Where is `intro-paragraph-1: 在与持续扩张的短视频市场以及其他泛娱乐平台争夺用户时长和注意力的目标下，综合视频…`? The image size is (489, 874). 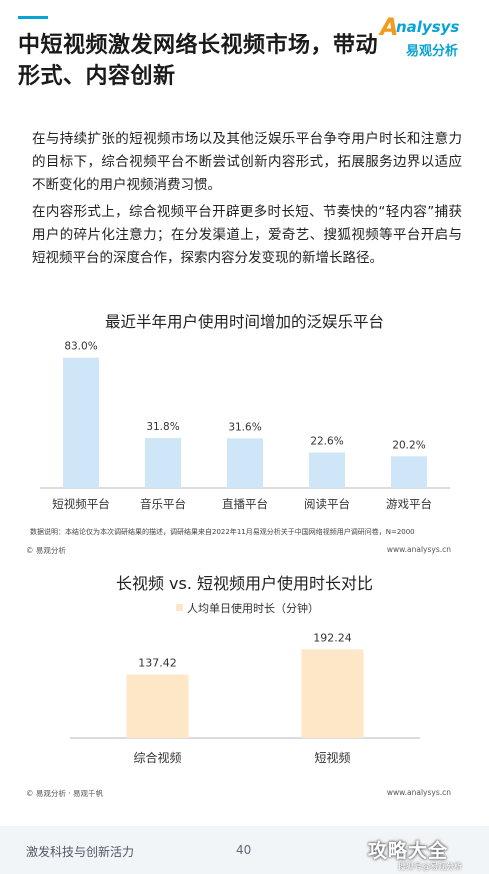
intro-paragraph-1: 在与持续扩张的短视频市场以及其他泛娱乐平台争夺用户时长和注意力的目标下，综合视频… is located at coordinates (247, 162).